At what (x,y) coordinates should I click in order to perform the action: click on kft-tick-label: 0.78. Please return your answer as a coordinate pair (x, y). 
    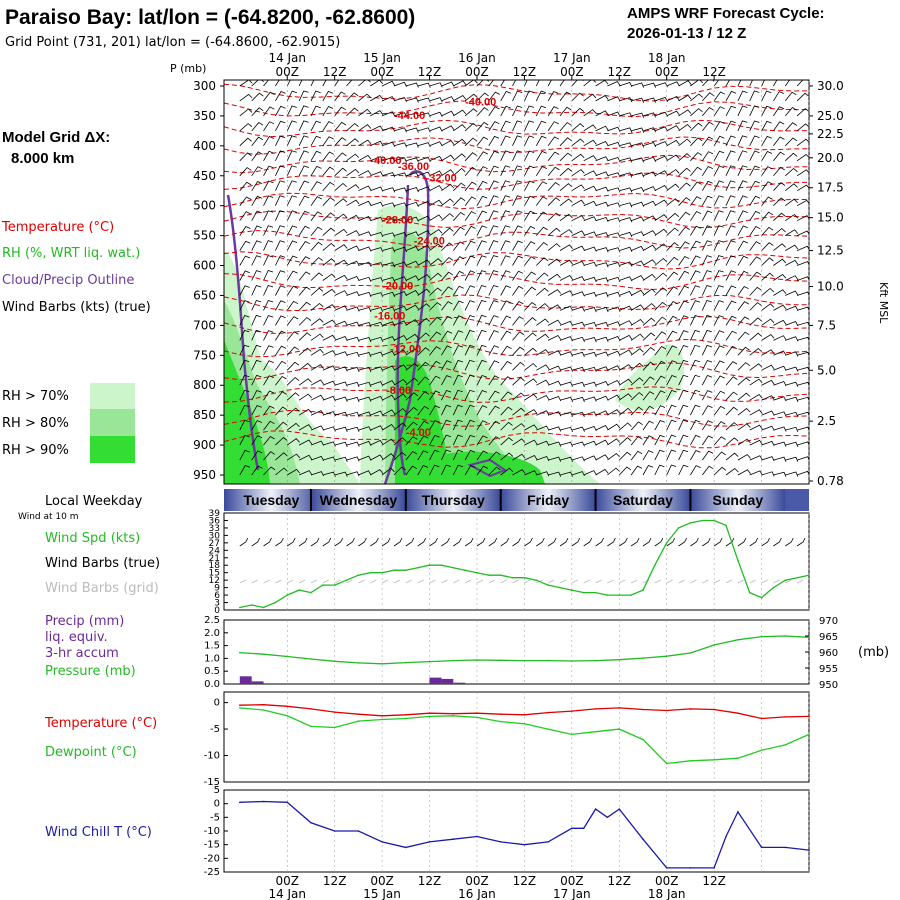
    Looking at the image, I should click on (830, 481).